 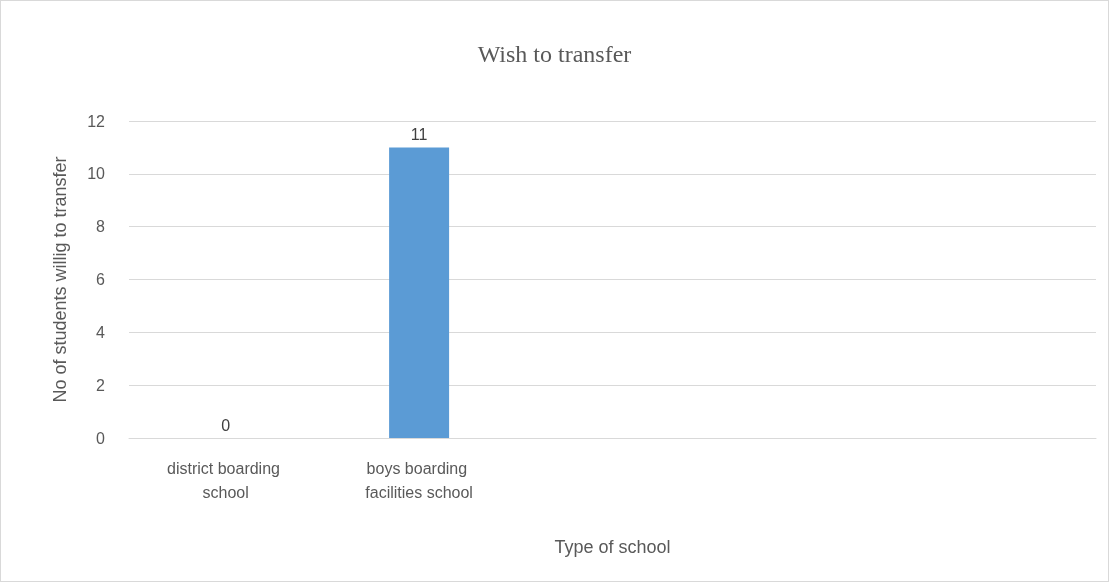 I want to click on y-axis-title: No of students willig to transfer, so click(x=60, y=279).